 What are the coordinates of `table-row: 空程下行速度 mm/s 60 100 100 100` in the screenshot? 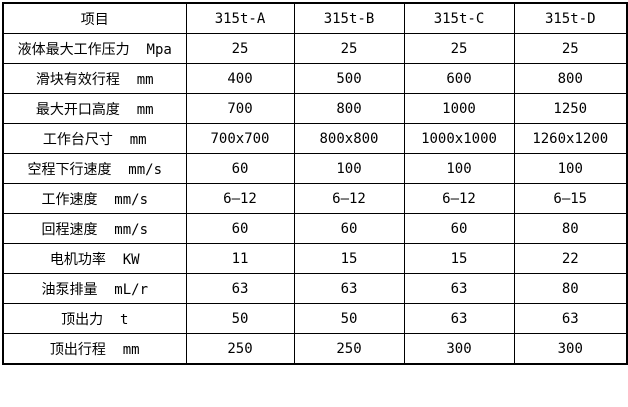 It's located at (315, 168).